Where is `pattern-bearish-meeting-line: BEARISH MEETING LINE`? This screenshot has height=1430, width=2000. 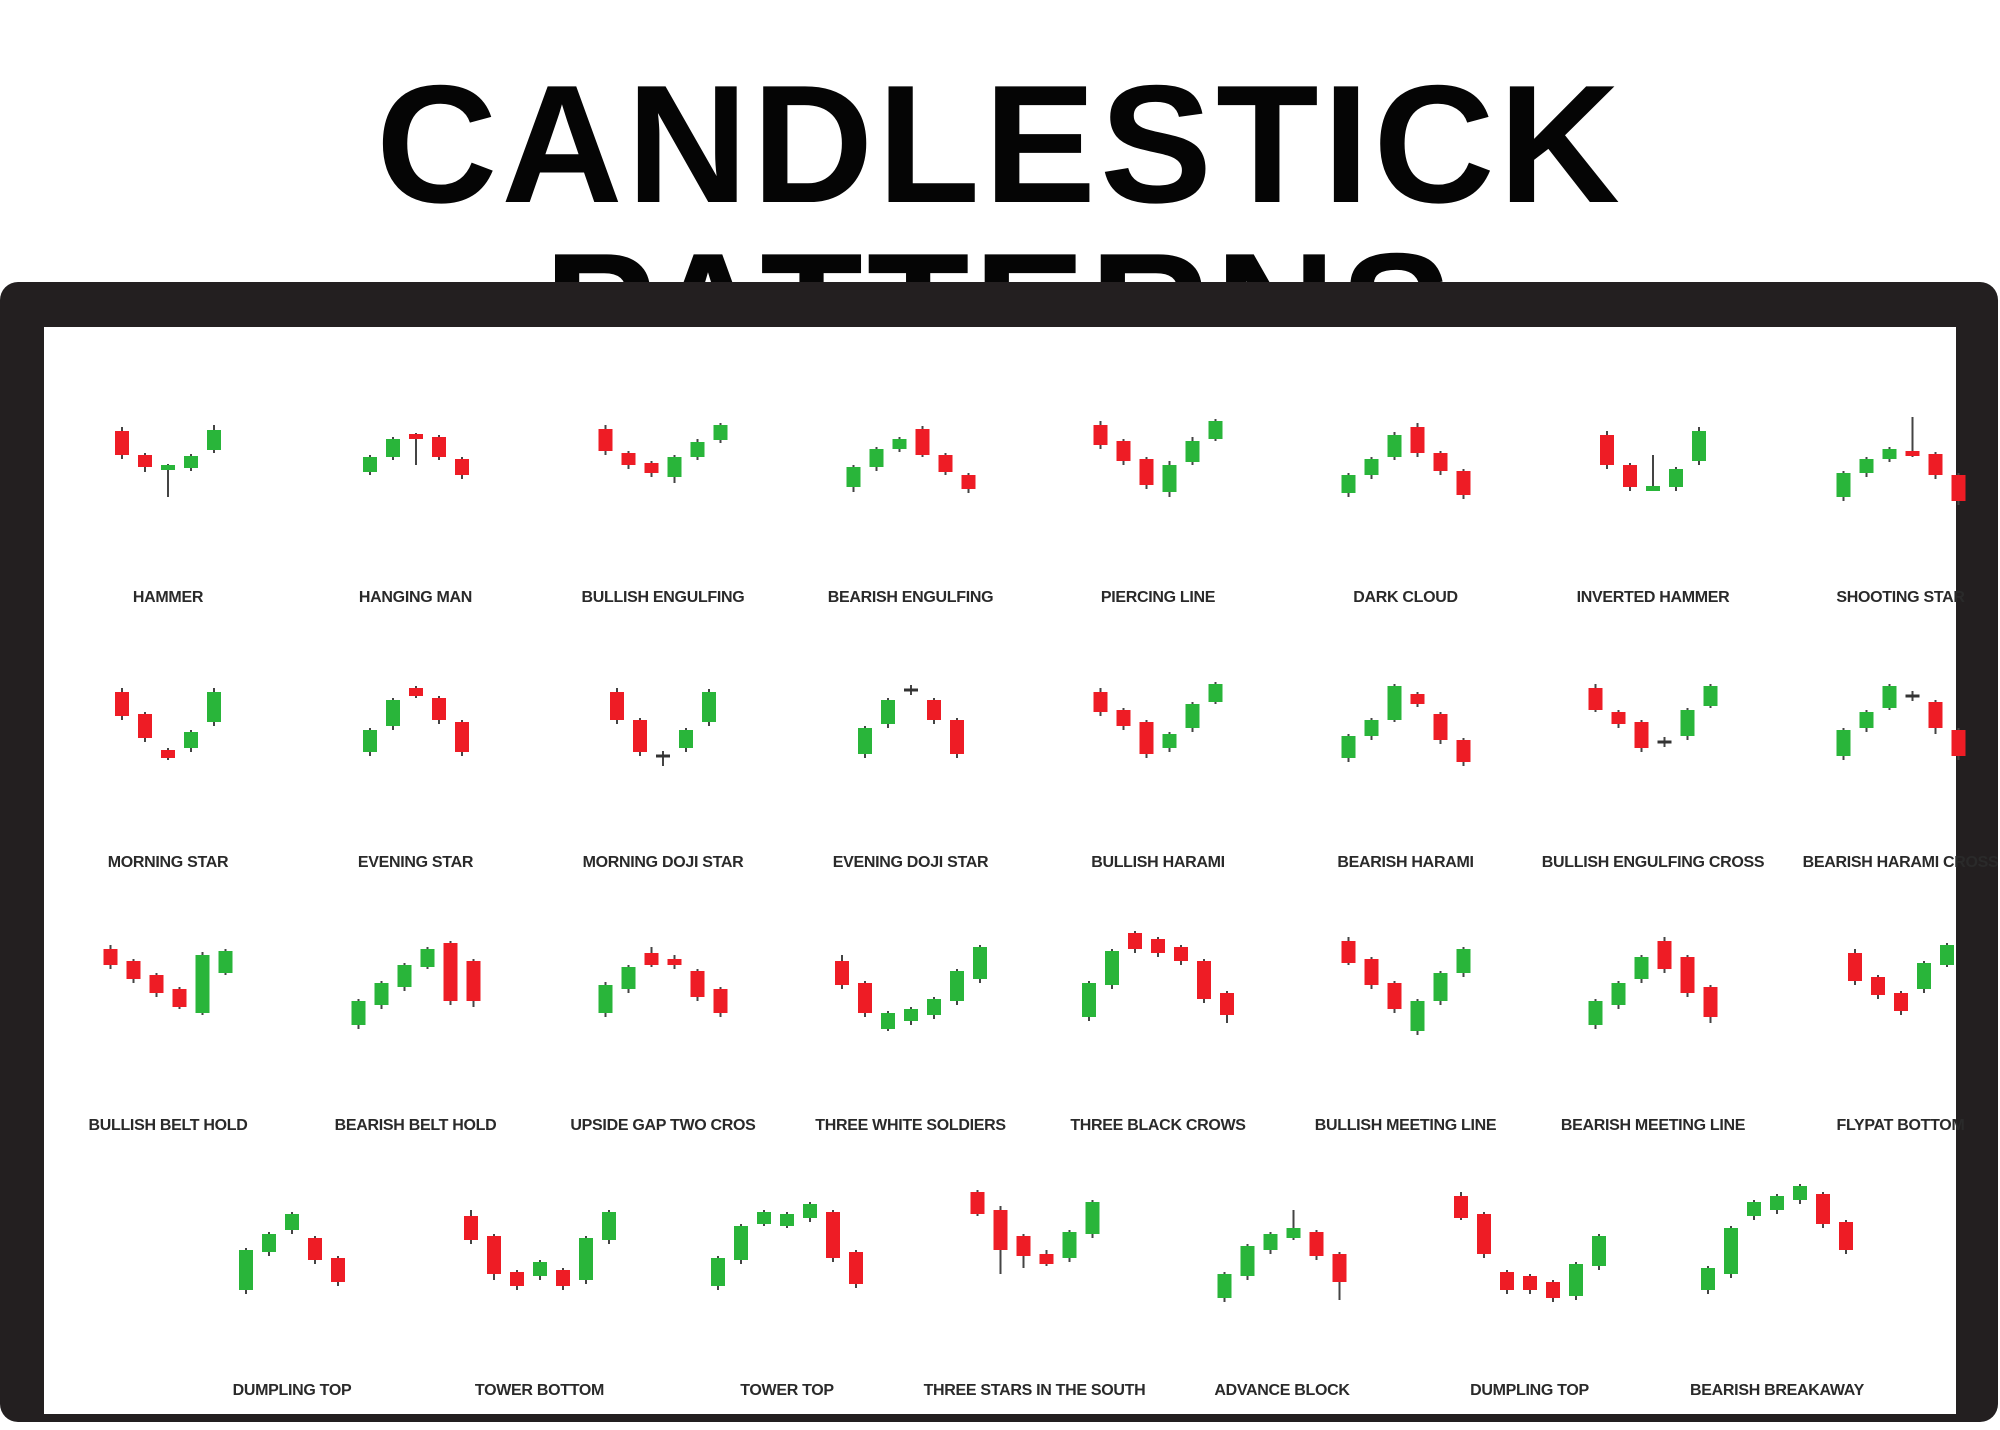
pattern-bearish-meeting-line: BEARISH MEETING LINE is located at coordinates (1653, 1030).